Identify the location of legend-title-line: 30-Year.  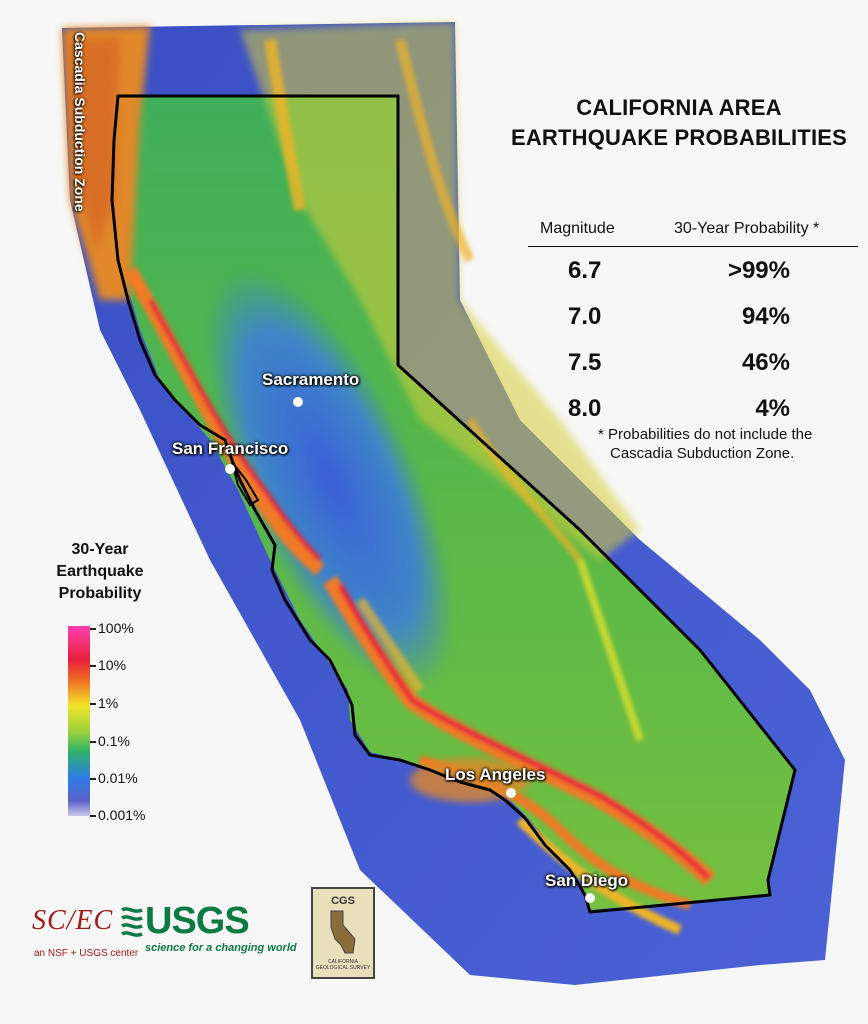
(100, 549).